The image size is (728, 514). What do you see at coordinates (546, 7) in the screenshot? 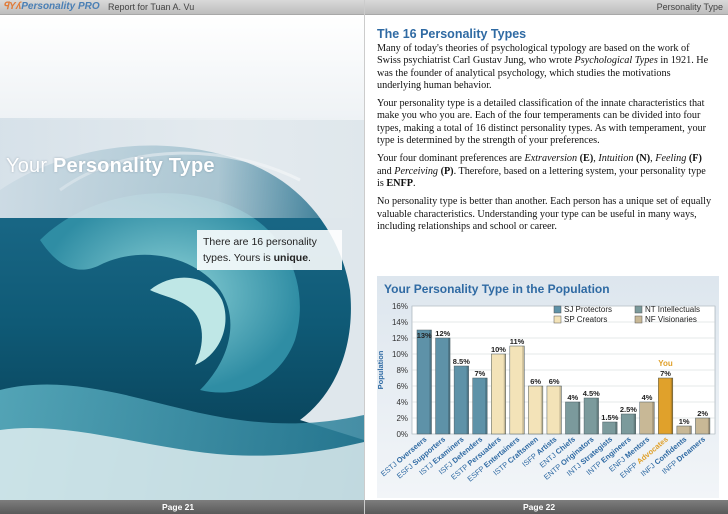
I see `right-header-bar: Personality Type` at bounding box center [546, 7].